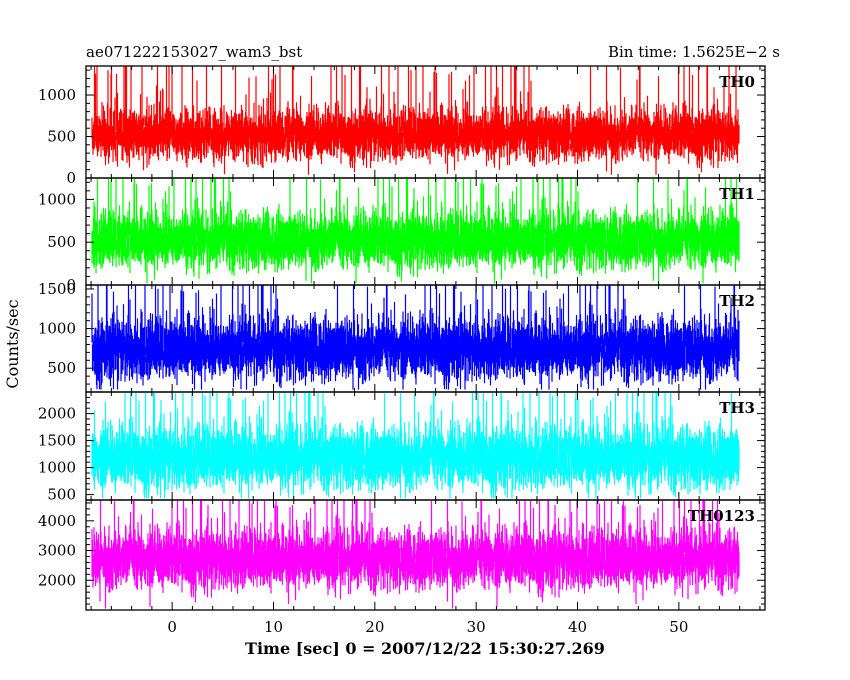 The image size is (850, 680). I want to click on x-axis-label: Time [sec] 0 = 2007/12/22 15:30:27.269, so click(425, 648).